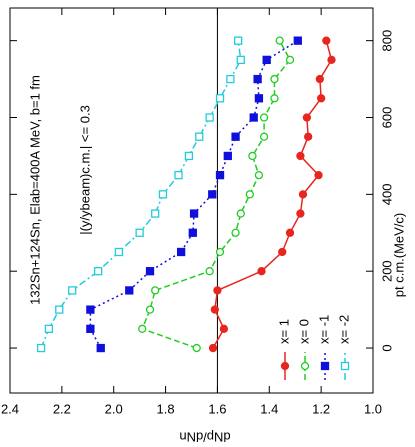 Image resolution: width=415 pixels, height=447 pixels. What do you see at coordinates (343, 329) in the screenshot?
I see `legend-label: x= -2` at bounding box center [343, 329].